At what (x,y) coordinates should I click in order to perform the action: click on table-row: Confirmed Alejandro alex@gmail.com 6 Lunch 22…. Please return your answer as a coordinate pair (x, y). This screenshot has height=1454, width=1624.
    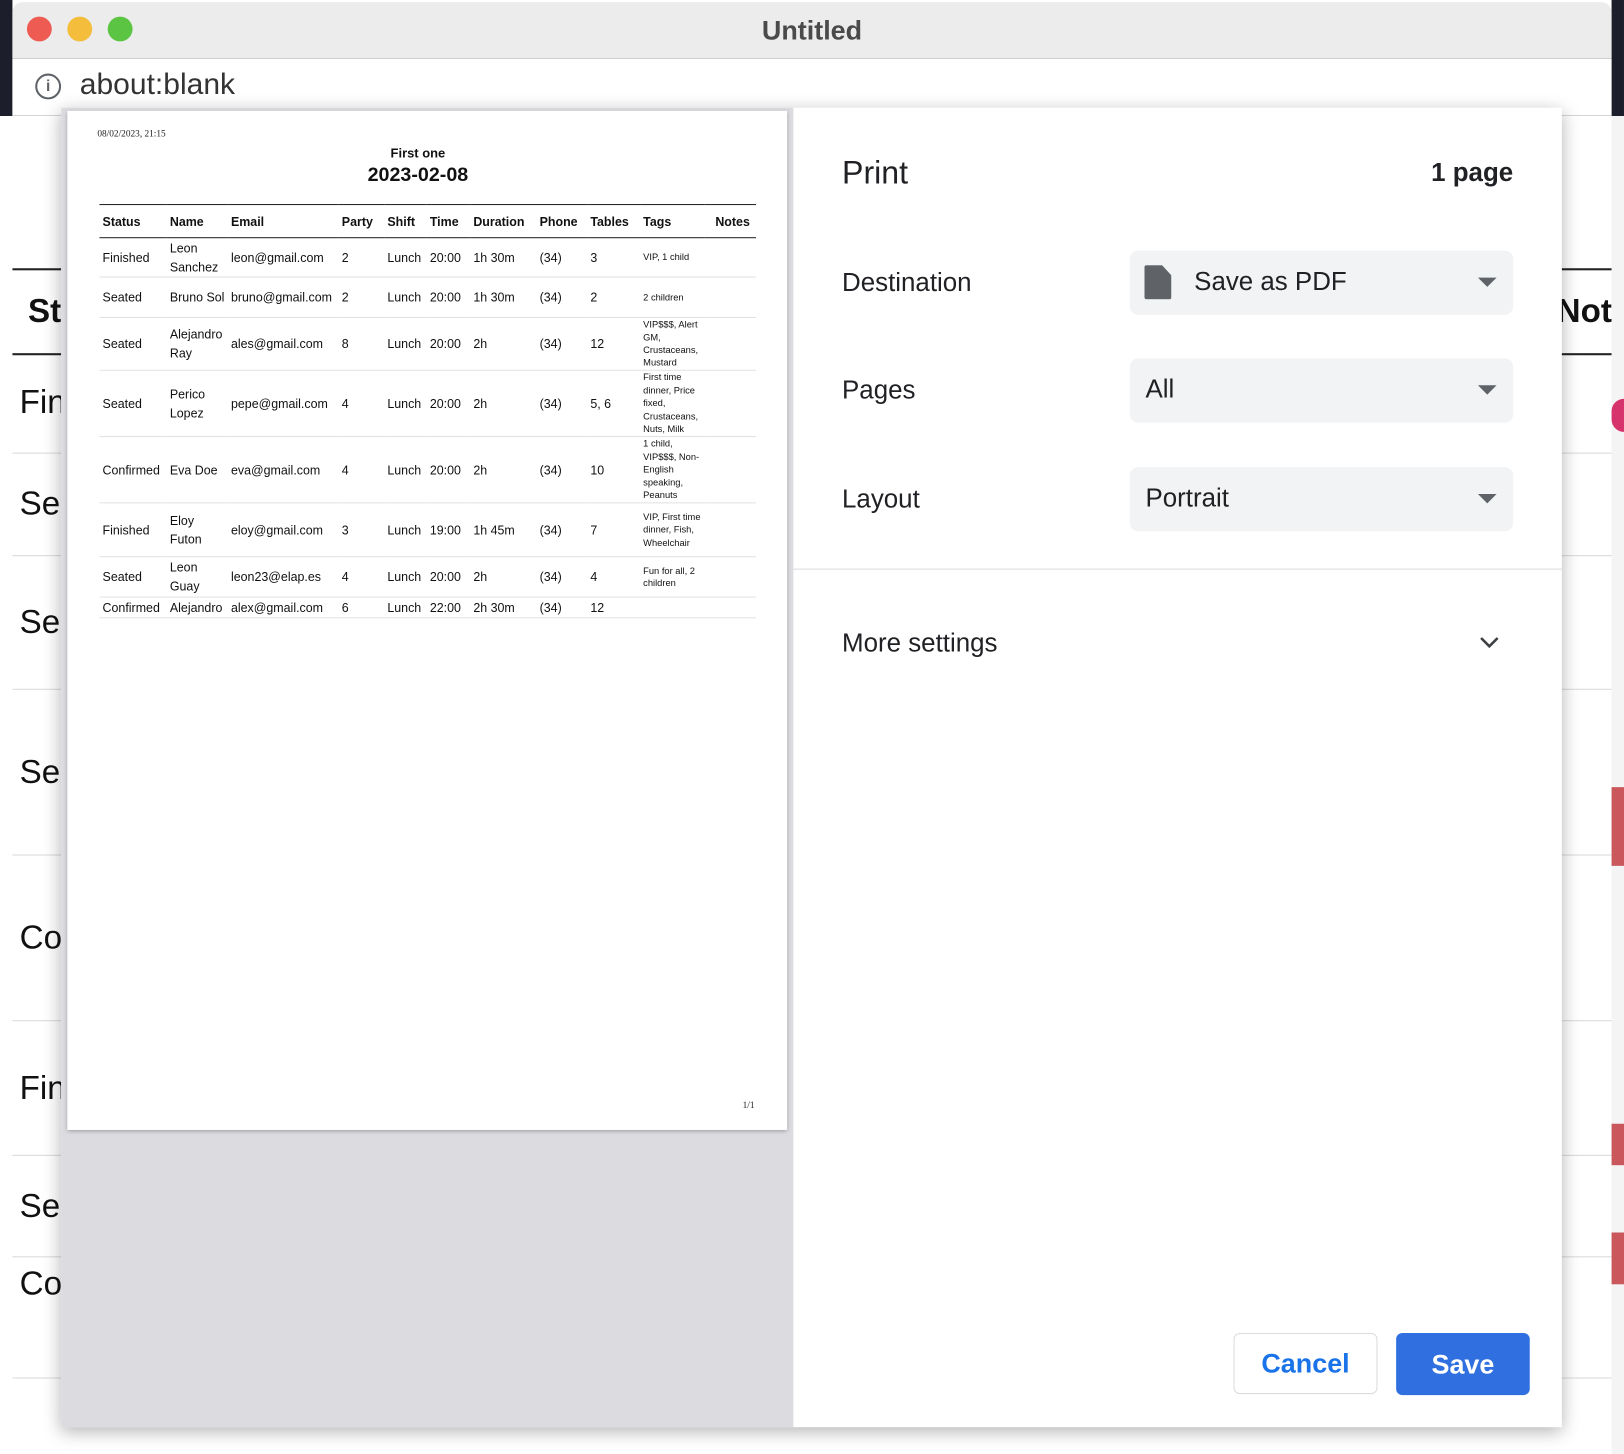
    Looking at the image, I should click on (428, 608).